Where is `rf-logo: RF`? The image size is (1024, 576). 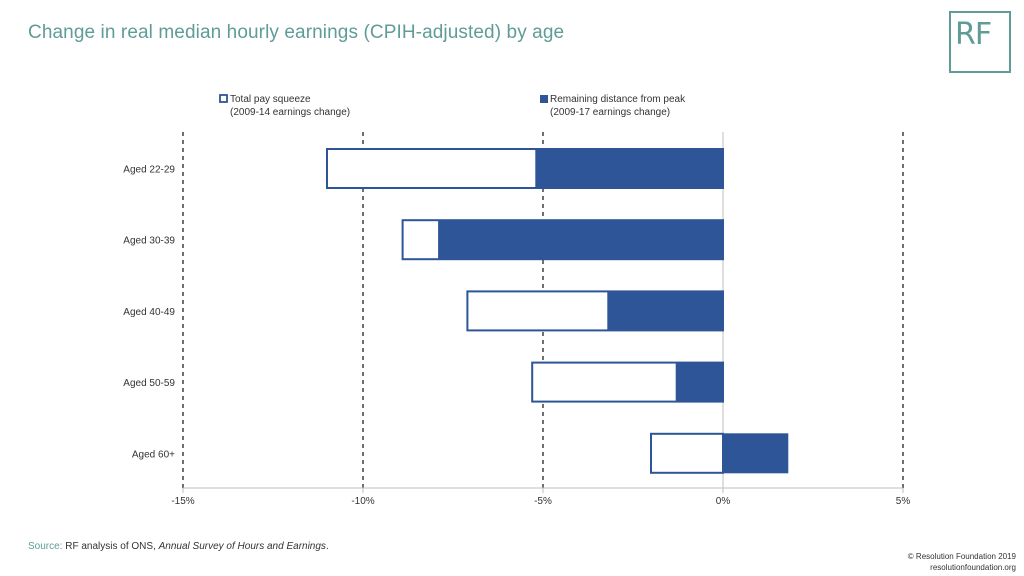
rf-logo: RF is located at coordinates (980, 42).